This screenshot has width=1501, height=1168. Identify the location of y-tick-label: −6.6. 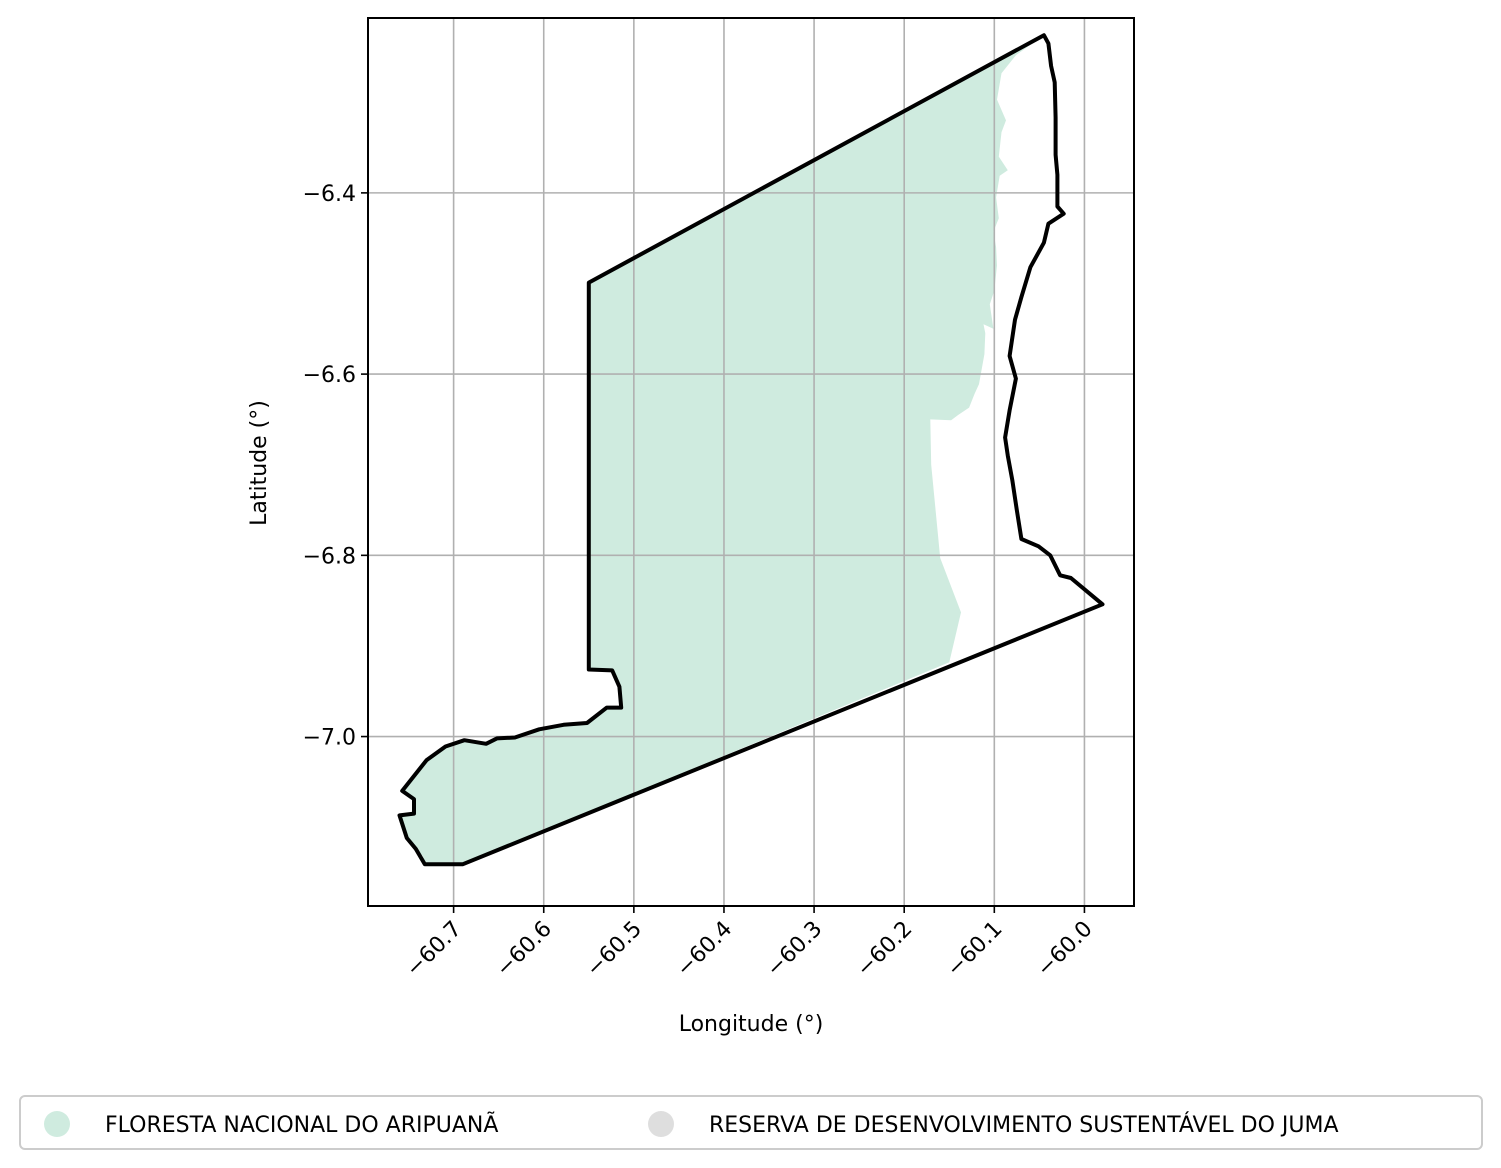
(329, 375).